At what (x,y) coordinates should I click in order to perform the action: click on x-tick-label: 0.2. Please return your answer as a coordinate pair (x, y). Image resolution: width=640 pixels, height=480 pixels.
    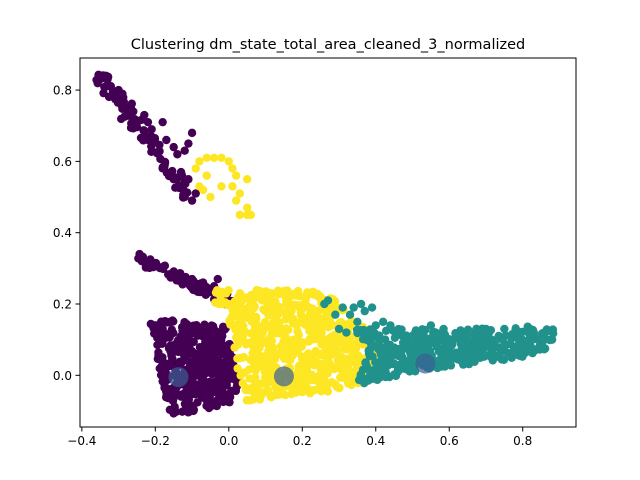
    Looking at the image, I should click on (302, 441).